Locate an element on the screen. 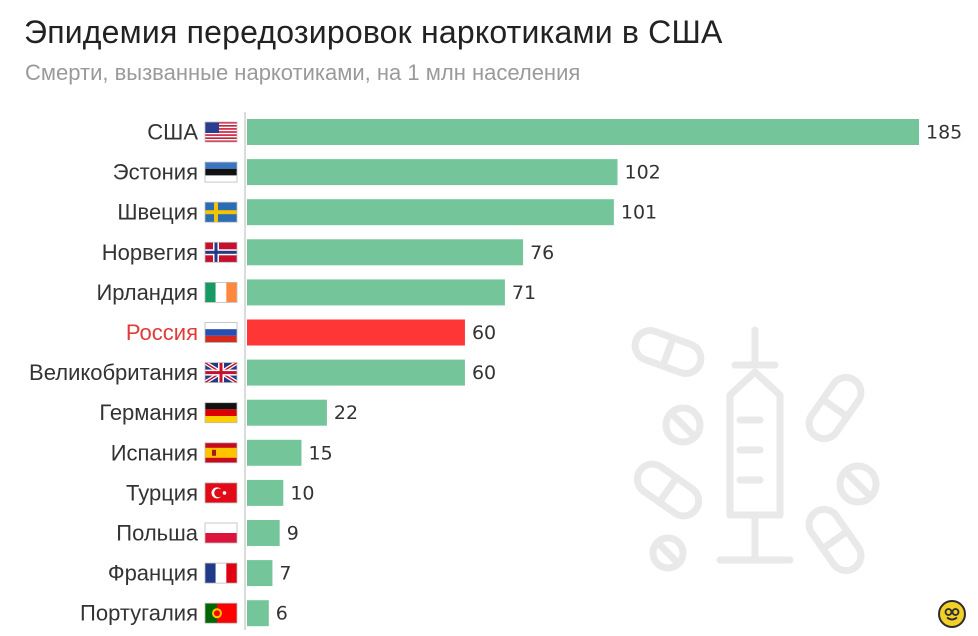 This screenshot has height=636, width=978. value-label: 76 is located at coordinates (542, 253).